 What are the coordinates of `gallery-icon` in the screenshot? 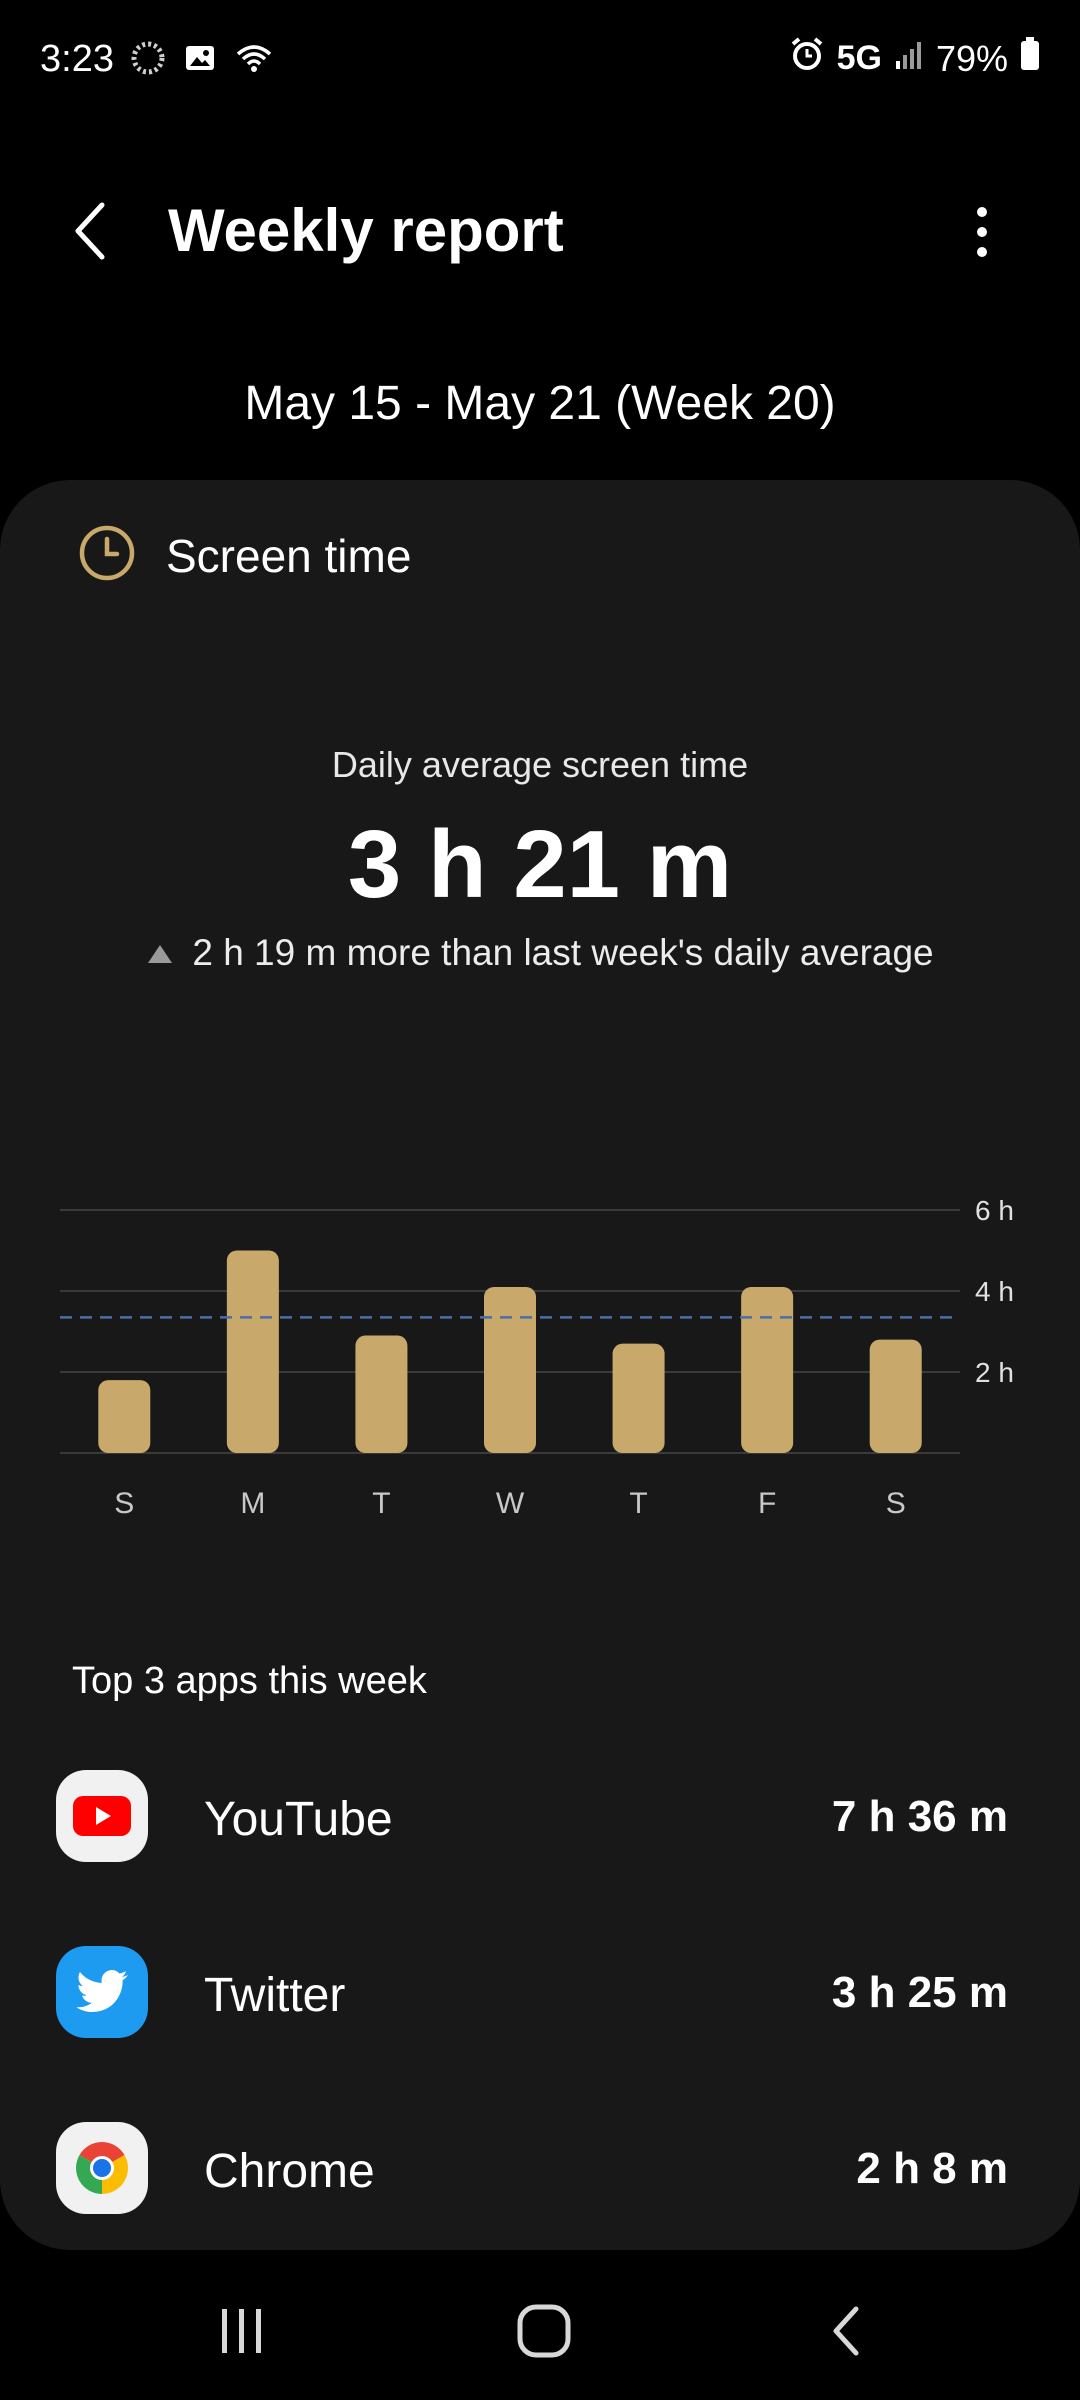 It's located at (200, 60).